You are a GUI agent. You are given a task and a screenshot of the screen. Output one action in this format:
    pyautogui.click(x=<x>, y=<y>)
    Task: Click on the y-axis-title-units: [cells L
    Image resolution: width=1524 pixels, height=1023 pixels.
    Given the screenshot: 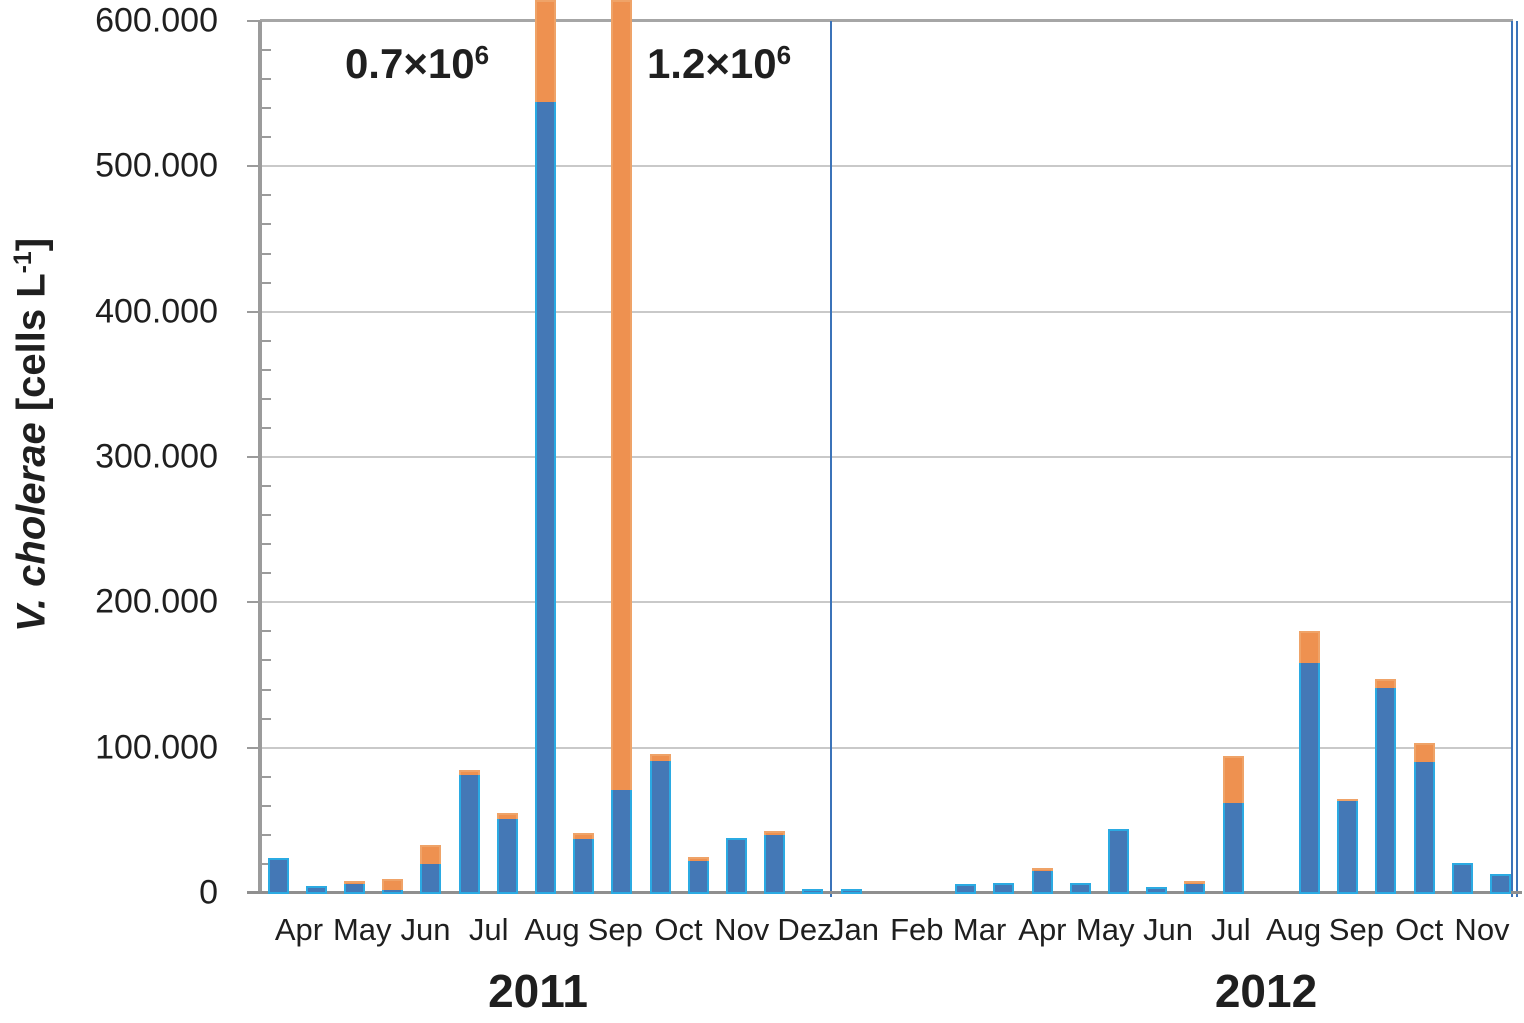 What is the action you would take?
    pyautogui.click(x=31, y=348)
    